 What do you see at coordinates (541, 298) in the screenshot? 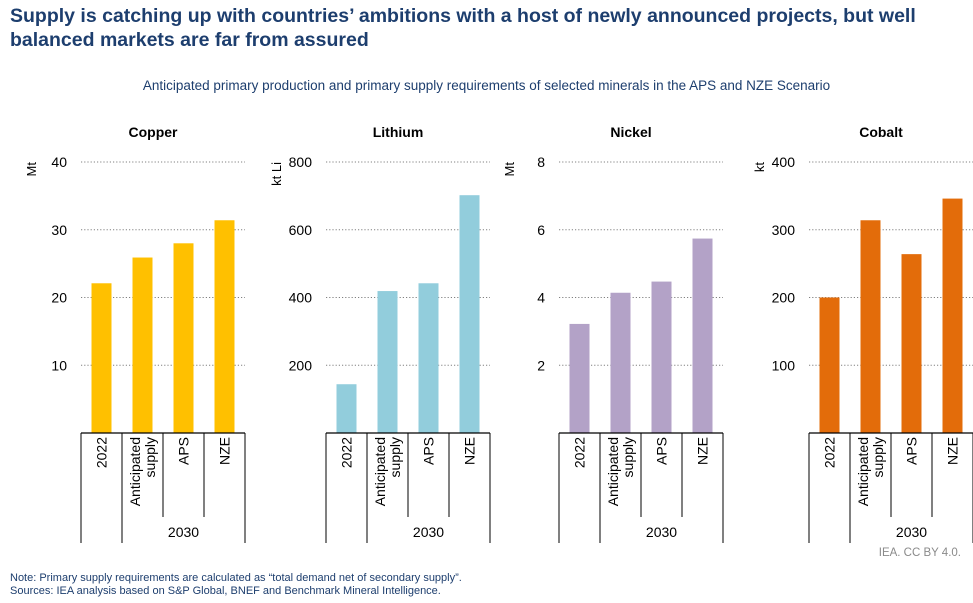
I see `y-tick-label: 4` at bounding box center [541, 298].